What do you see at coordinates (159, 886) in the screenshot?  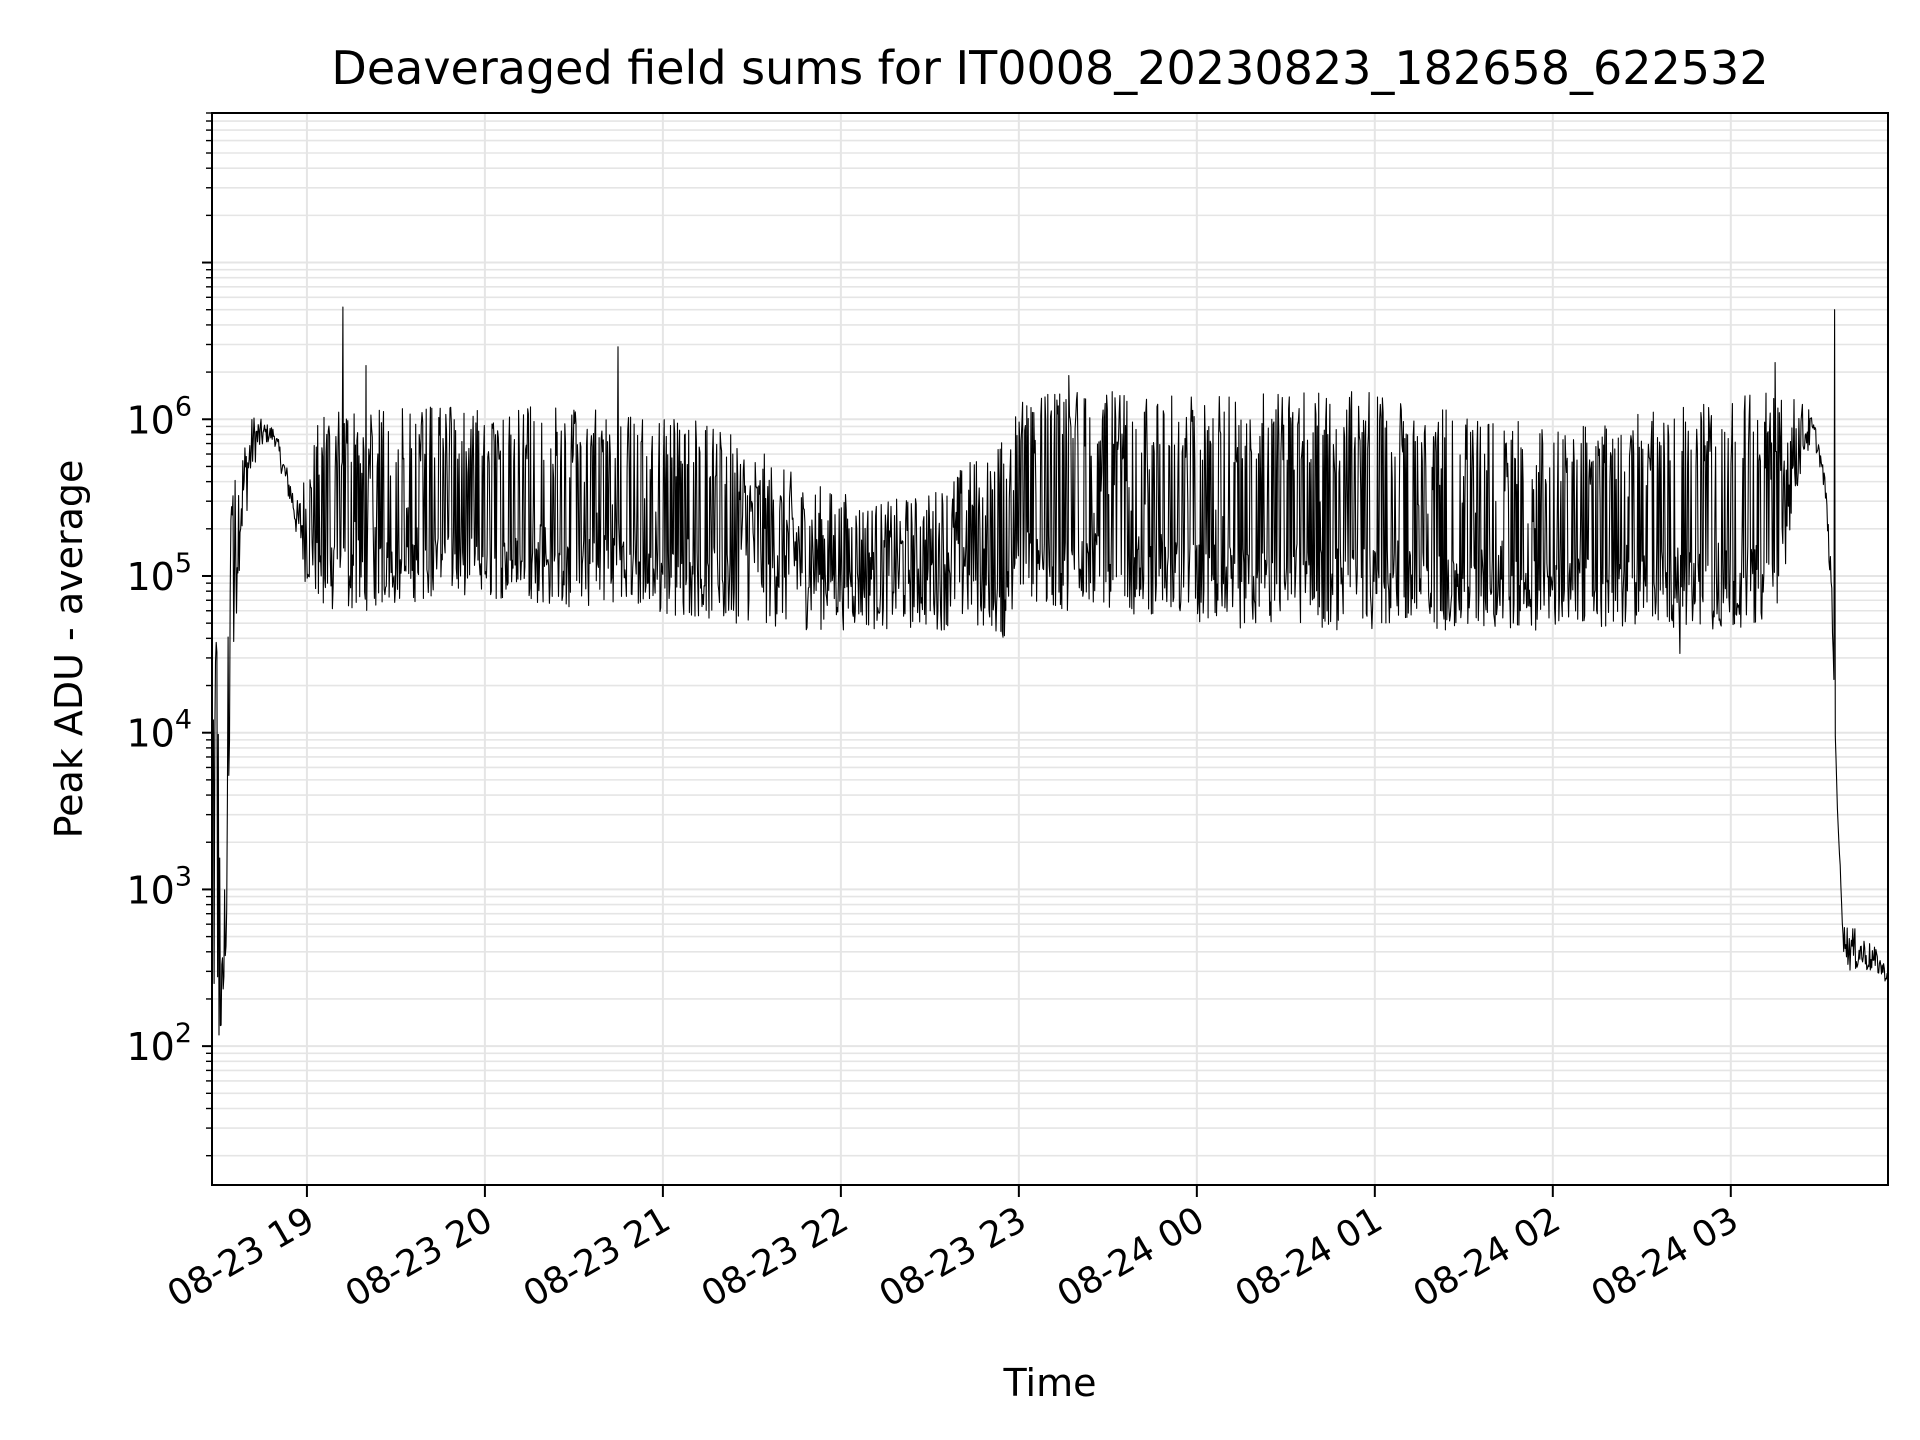 I see `y-tick-label: 10³` at bounding box center [159, 886].